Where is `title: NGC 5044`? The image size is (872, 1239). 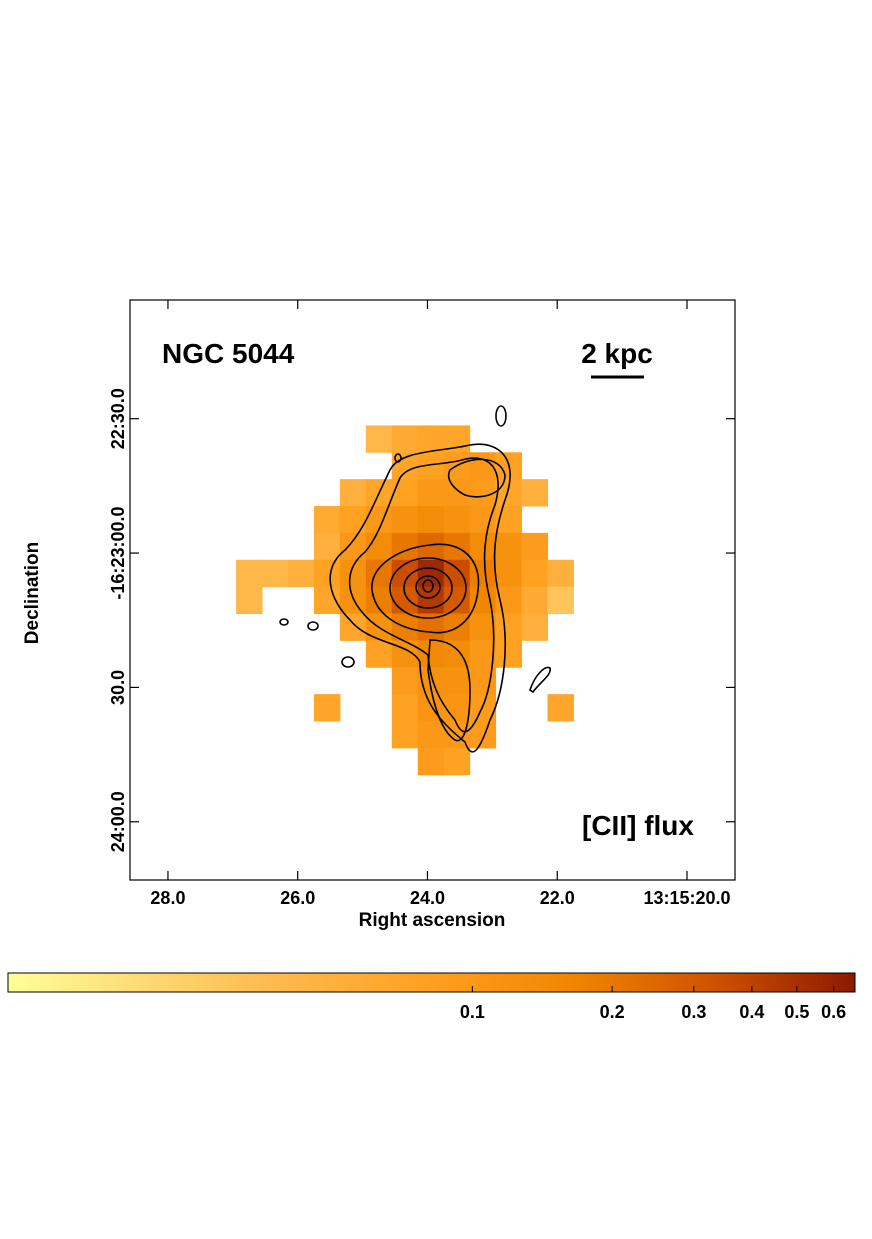
title: NGC 5044 is located at coordinates (228, 353).